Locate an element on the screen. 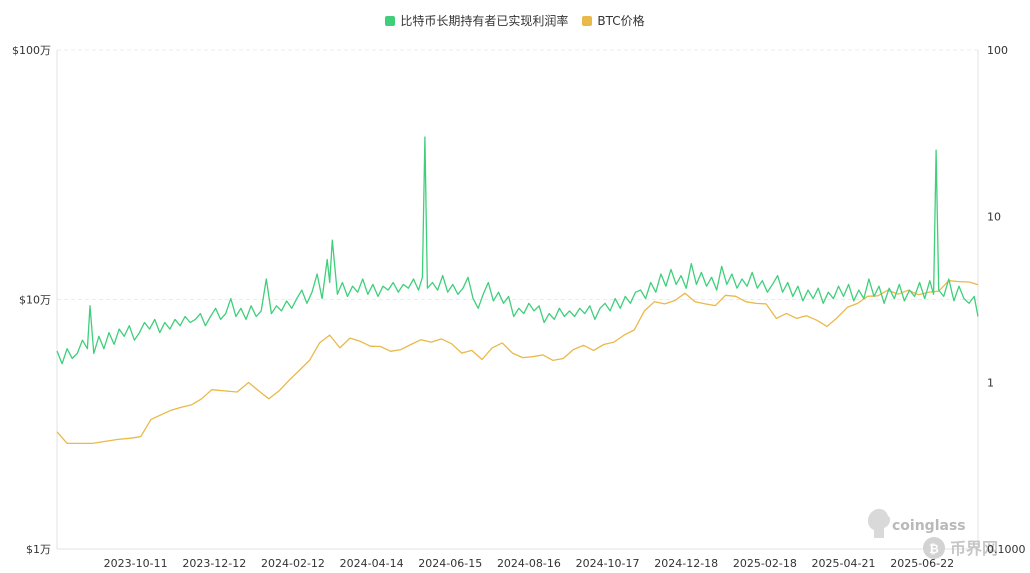  x-tick-label: 2025-04-21 is located at coordinates (844, 563).